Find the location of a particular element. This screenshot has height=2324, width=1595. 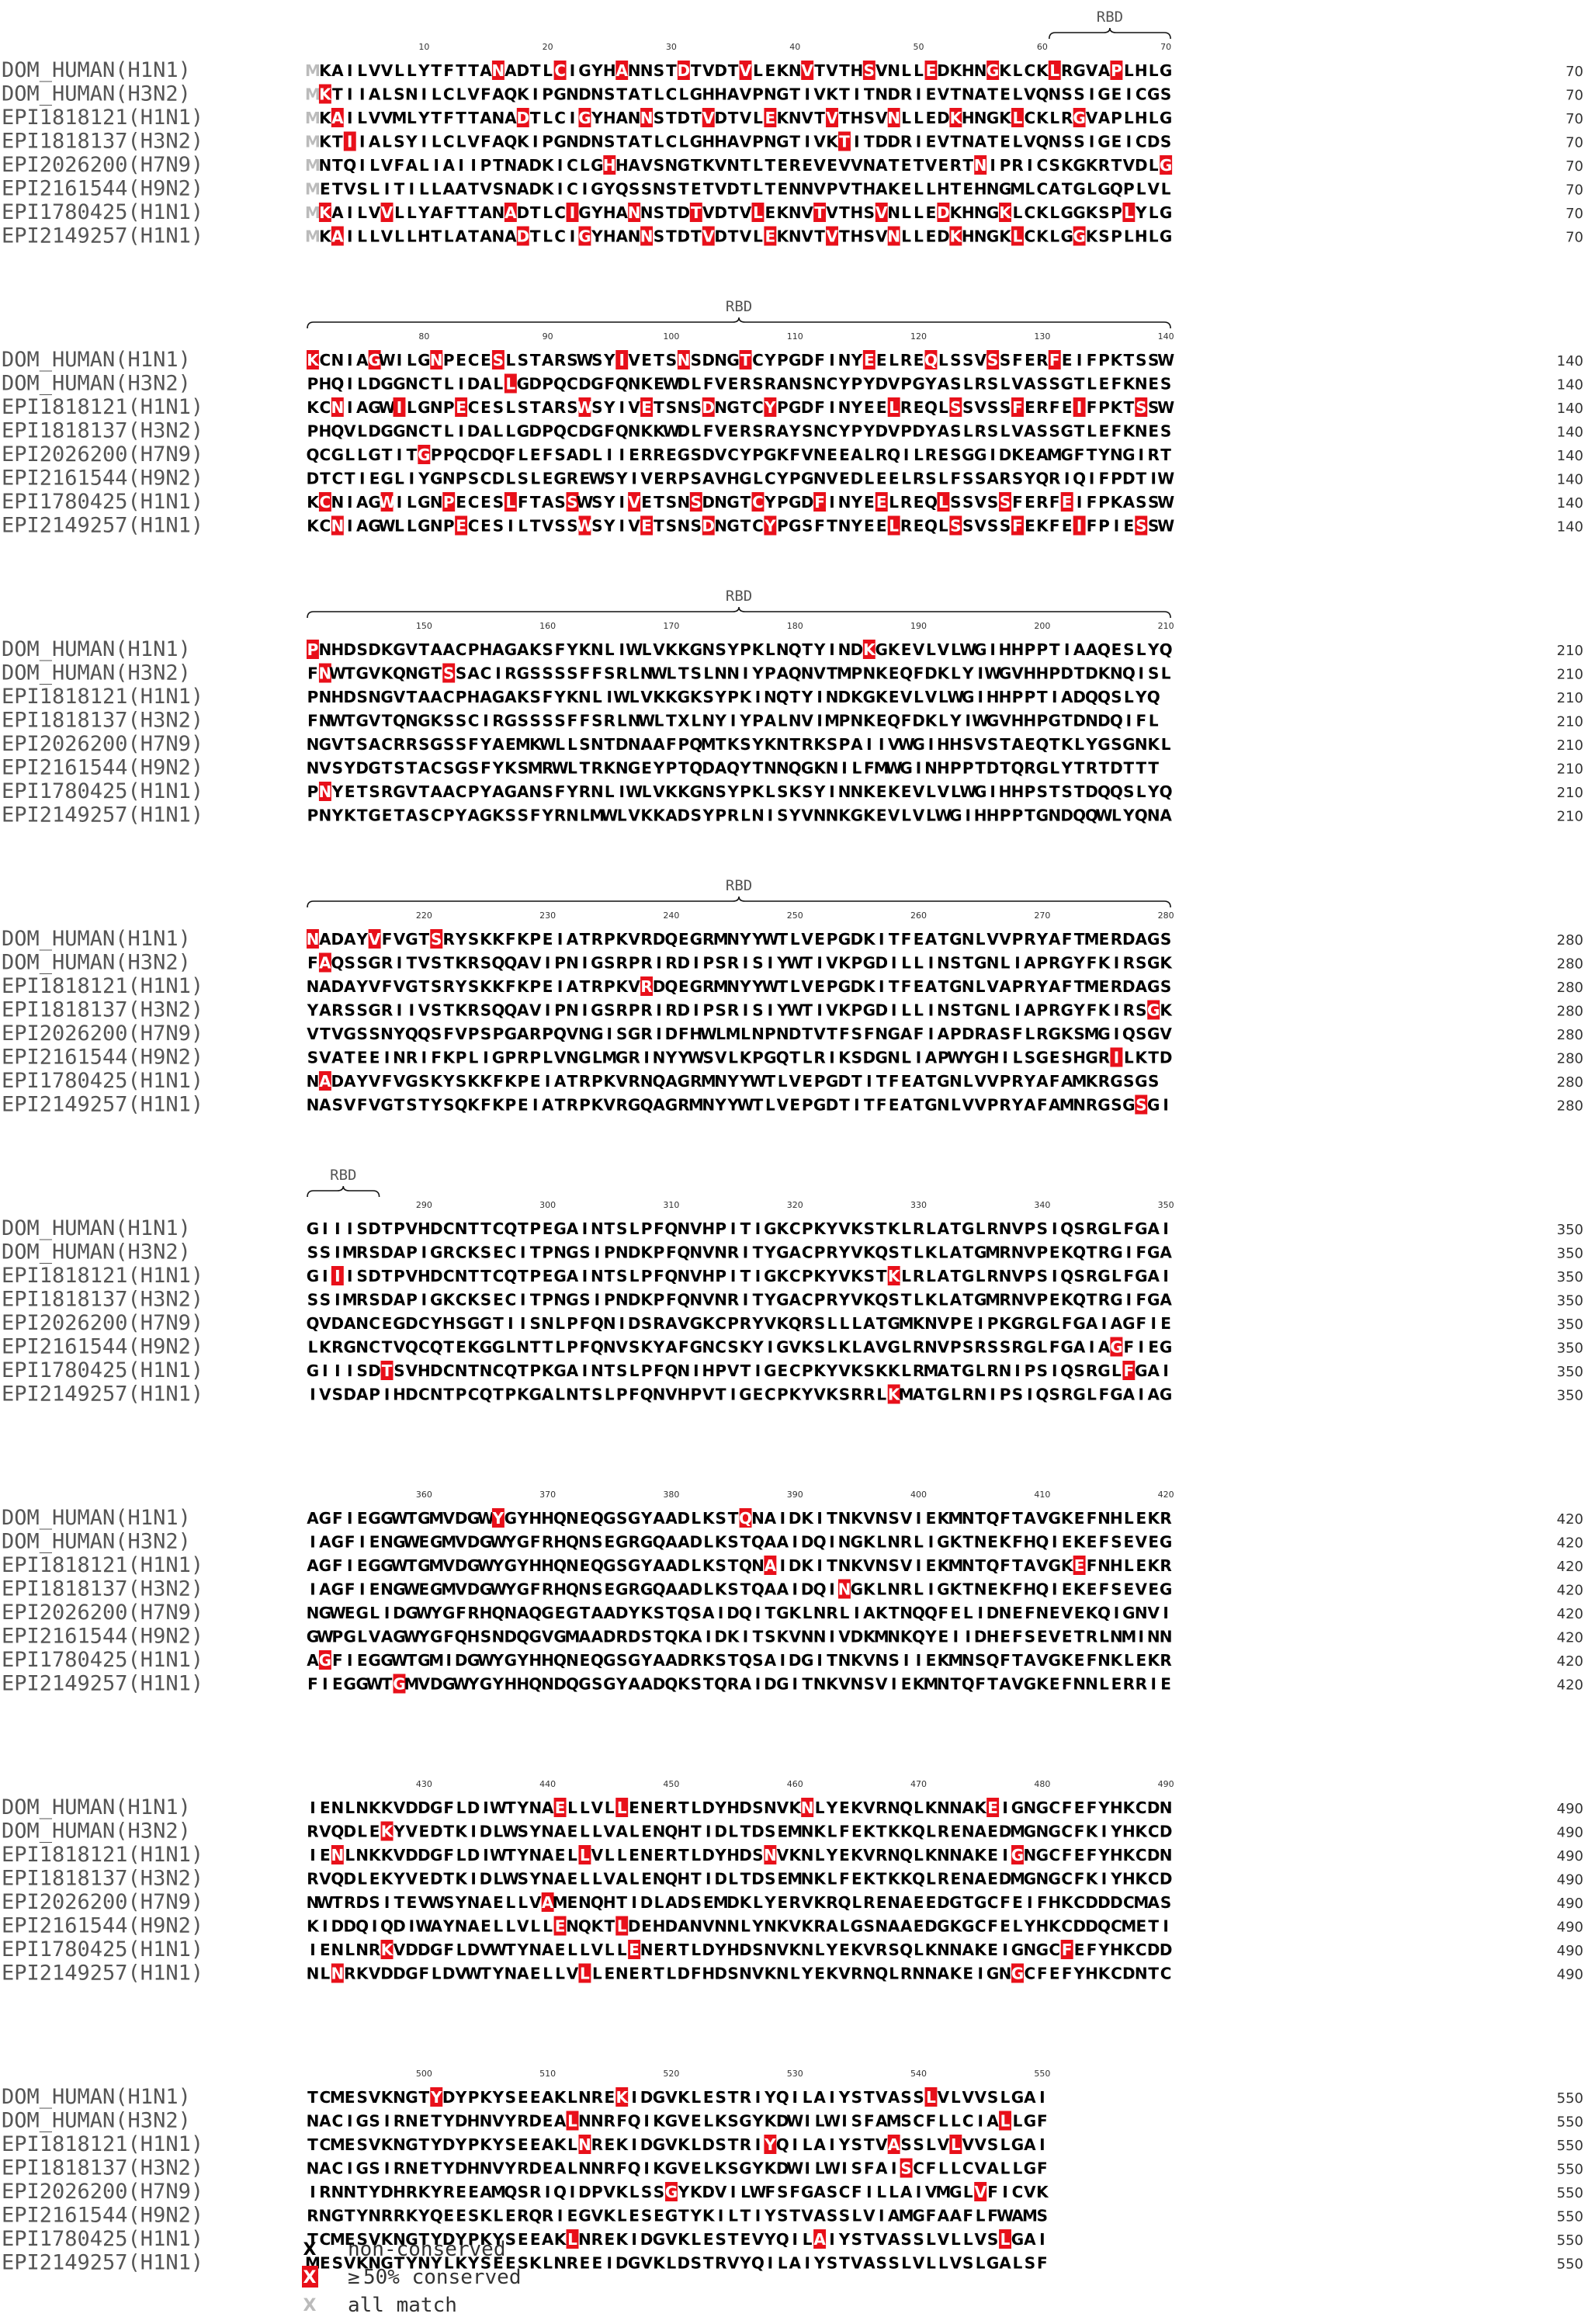

legend-symbol: X is located at coordinates (310, 2250).